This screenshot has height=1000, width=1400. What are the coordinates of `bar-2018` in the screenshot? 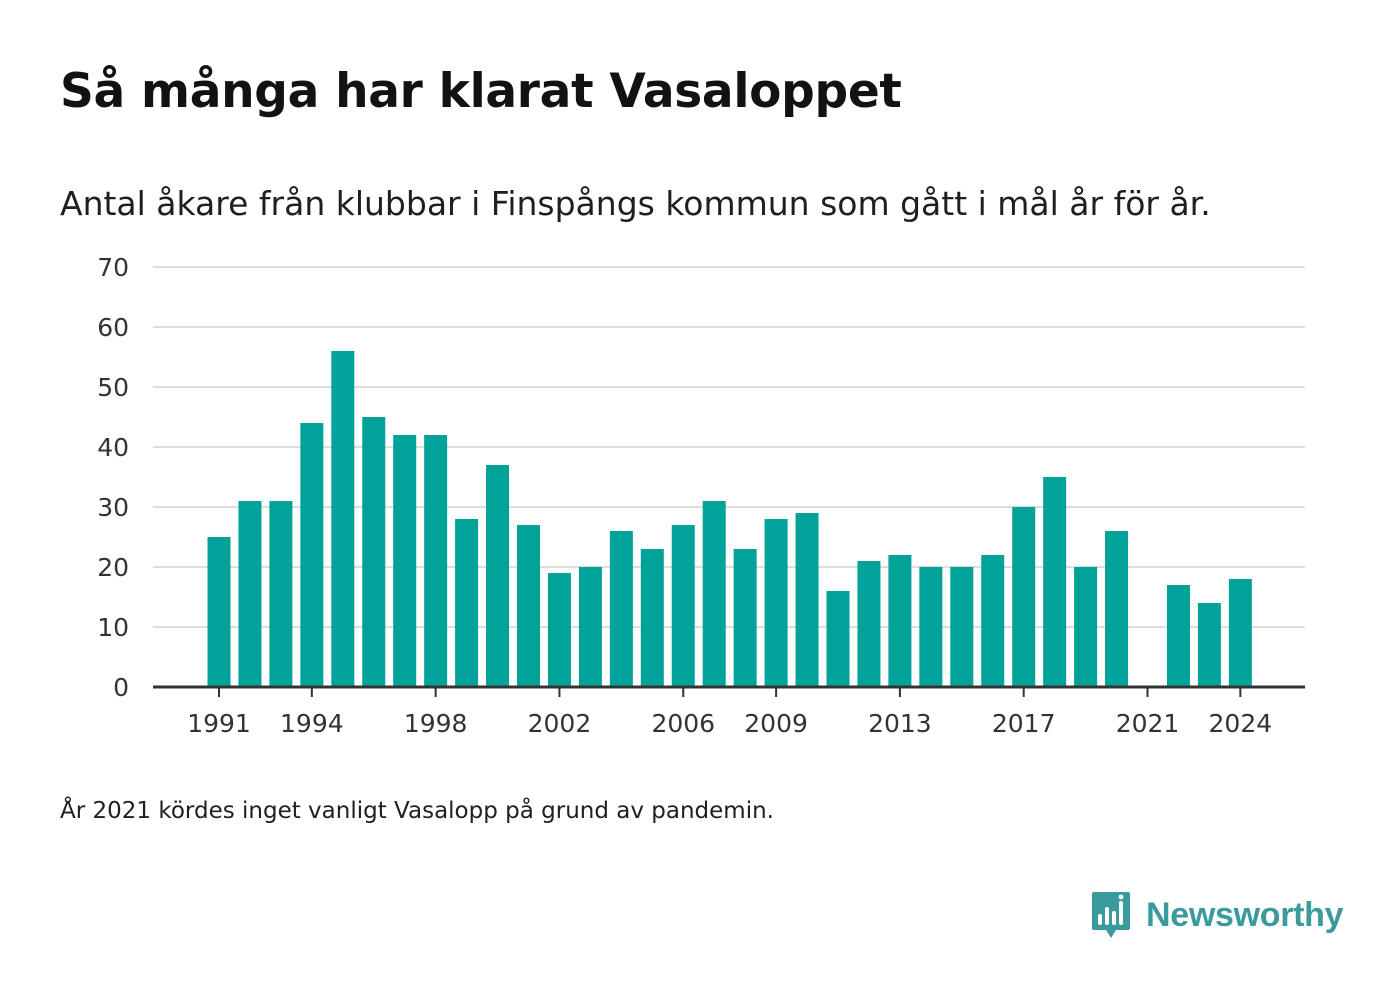 It's located at (1055, 582).